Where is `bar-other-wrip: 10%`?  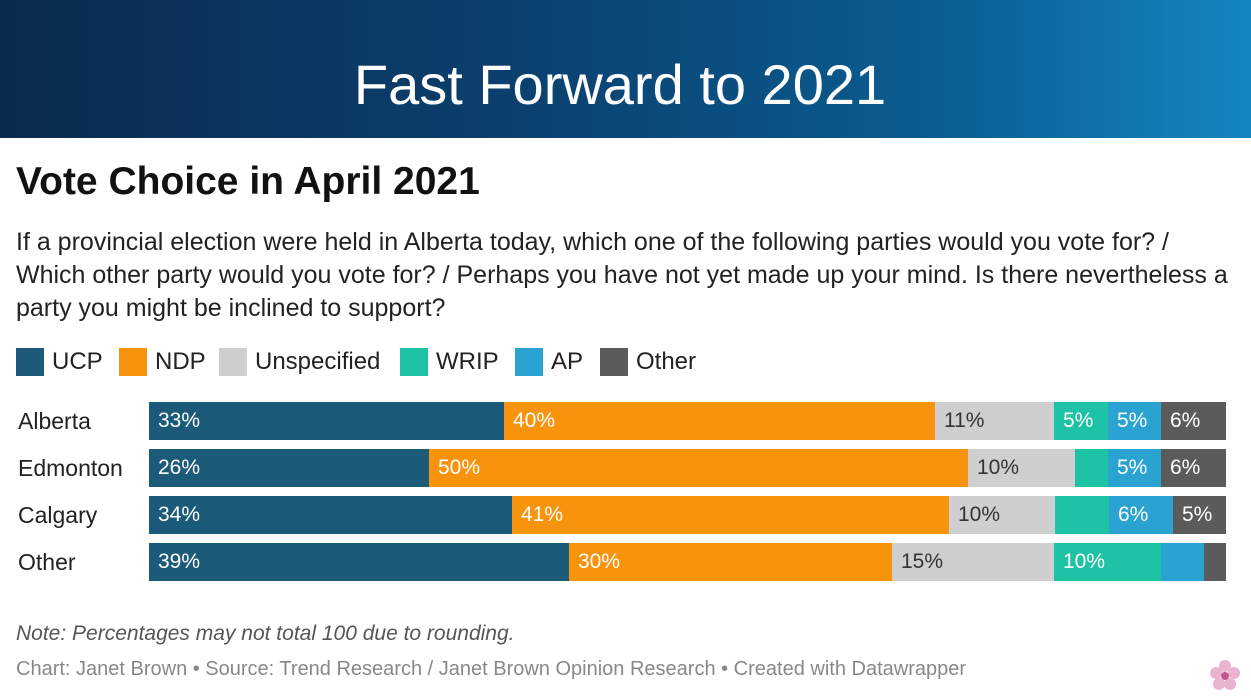
bar-other-wrip: 10% is located at coordinates (1107, 562).